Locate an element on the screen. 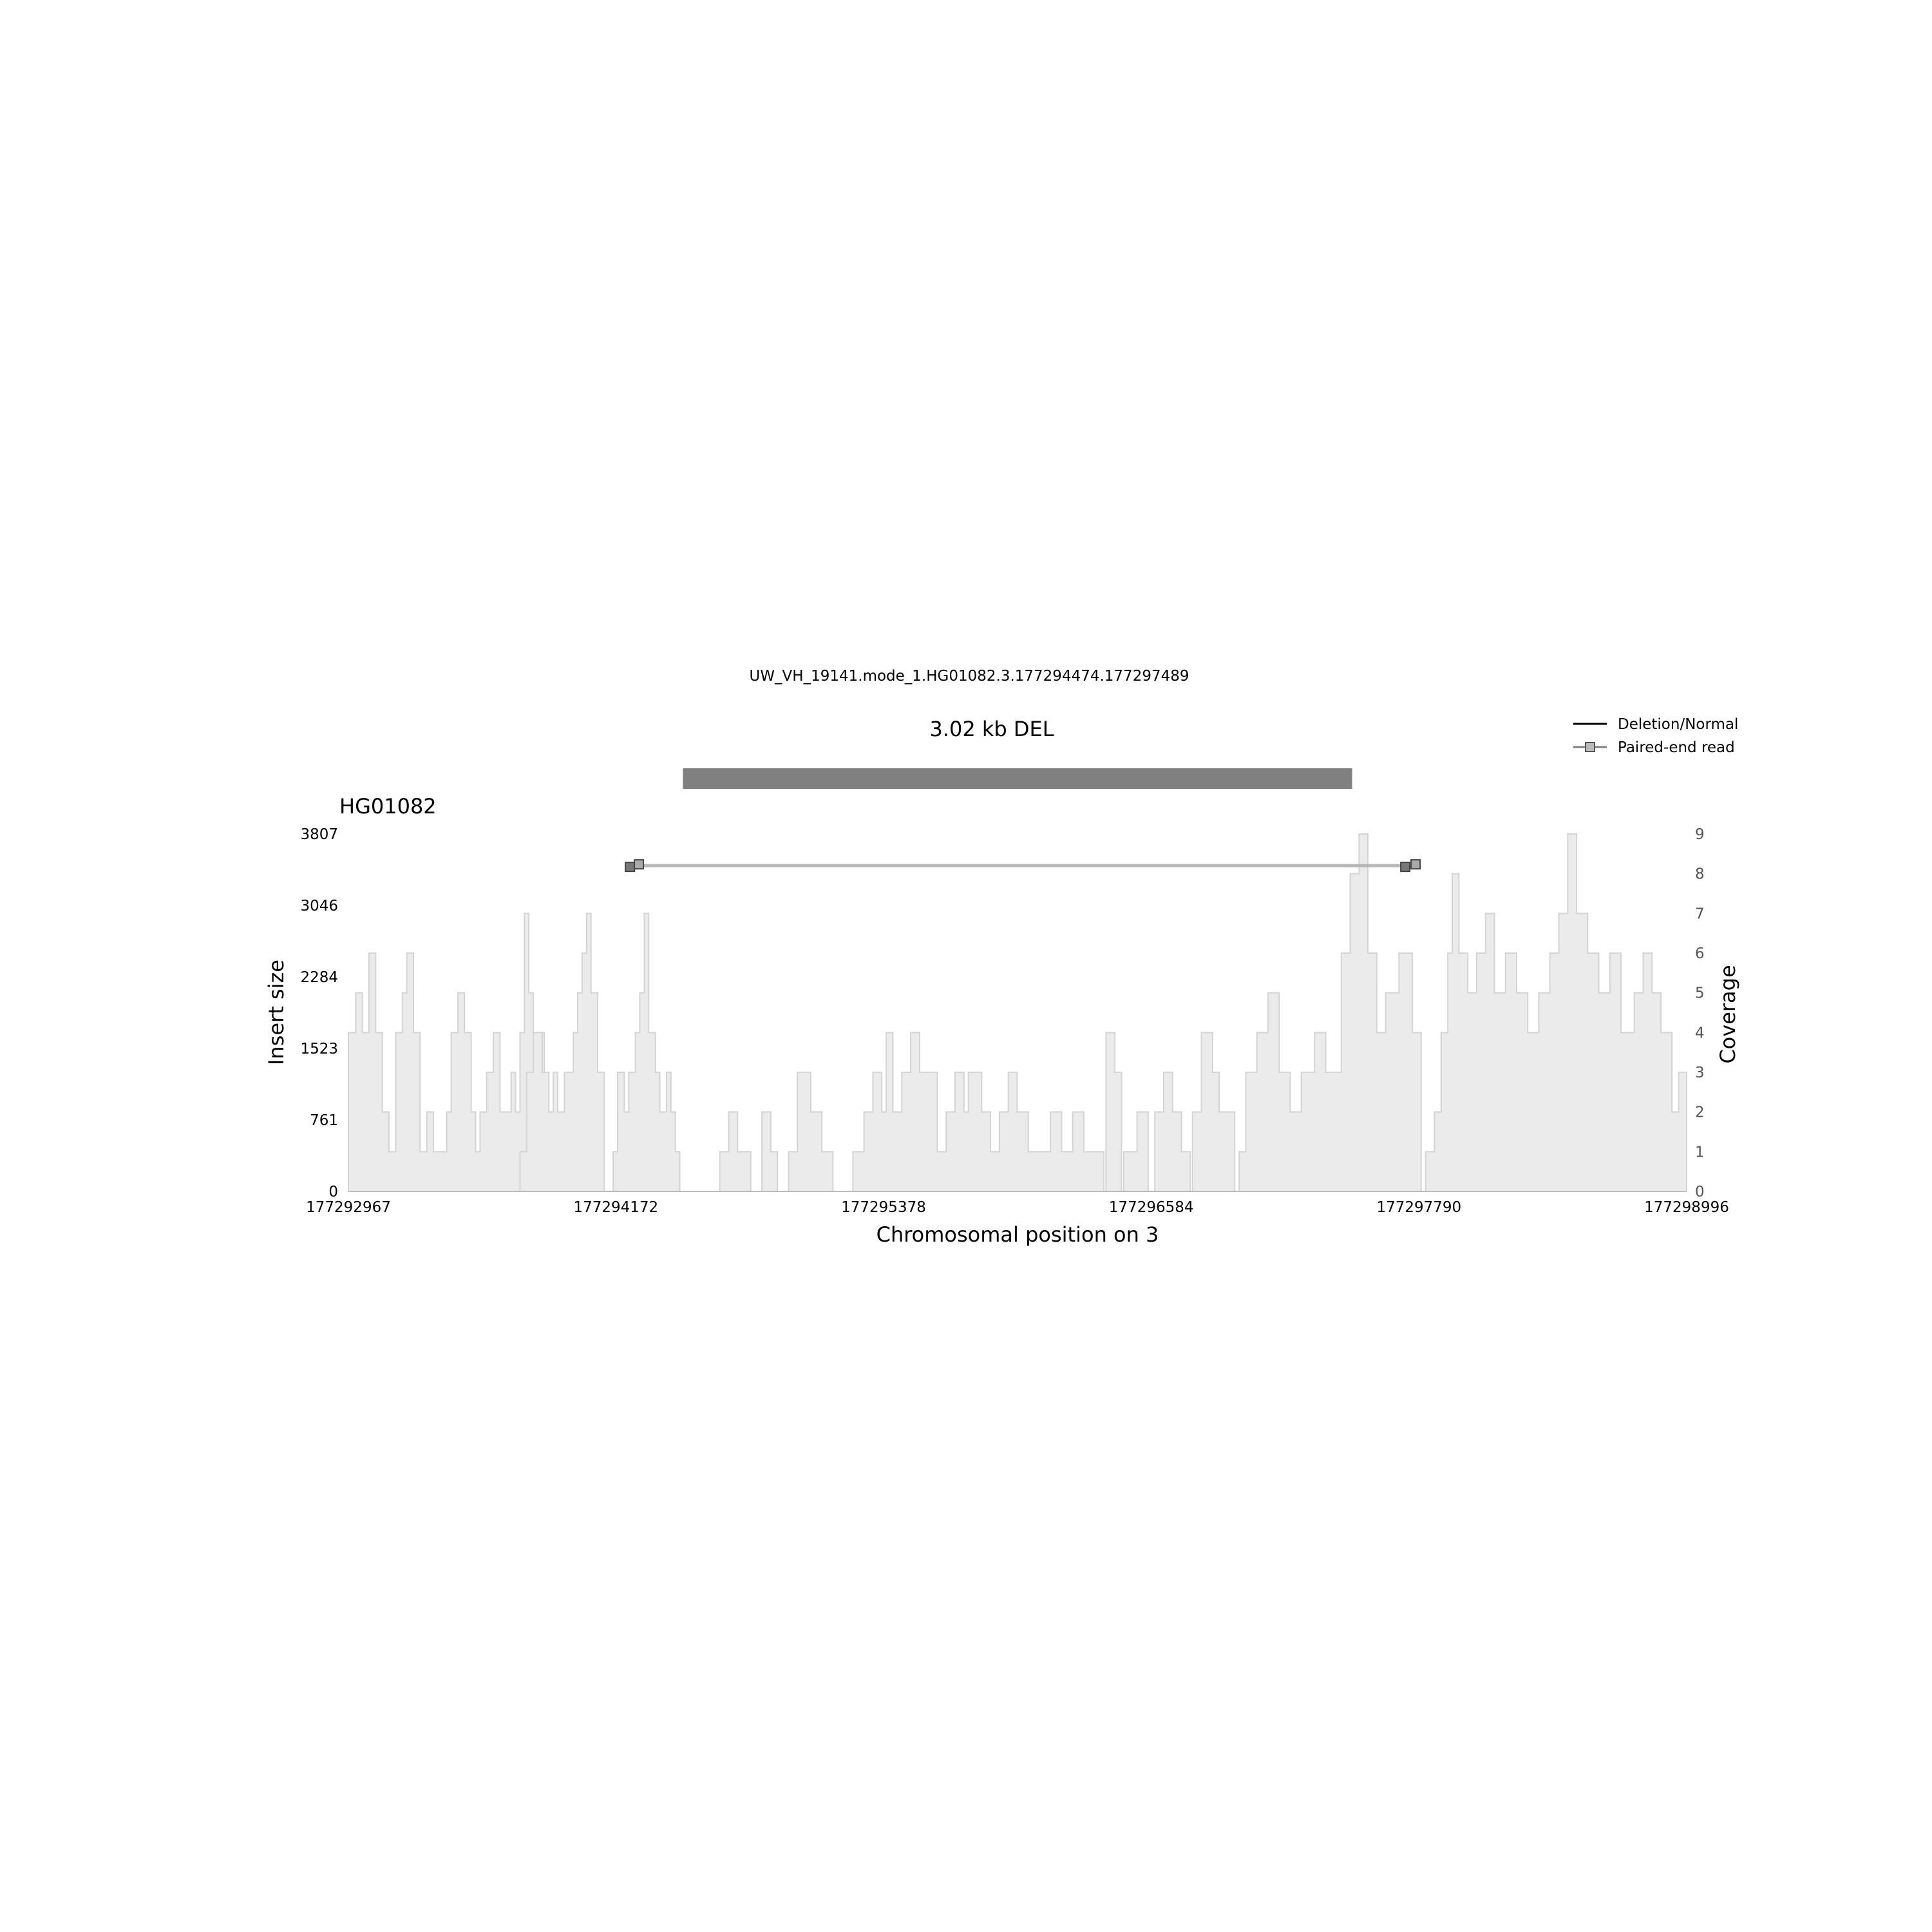 The image size is (1932, 1932). coverage-tick-label: 7 is located at coordinates (1700, 913).